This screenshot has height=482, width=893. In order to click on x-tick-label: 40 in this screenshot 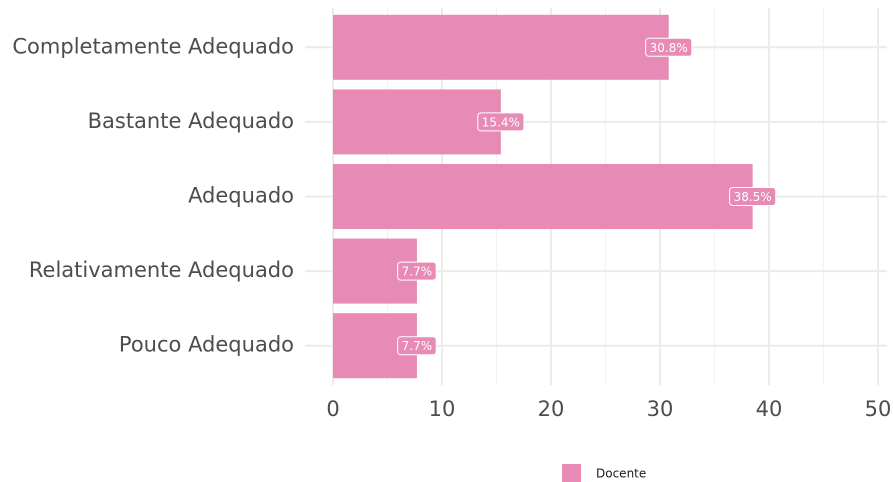, I will do `click(769, 409)`.